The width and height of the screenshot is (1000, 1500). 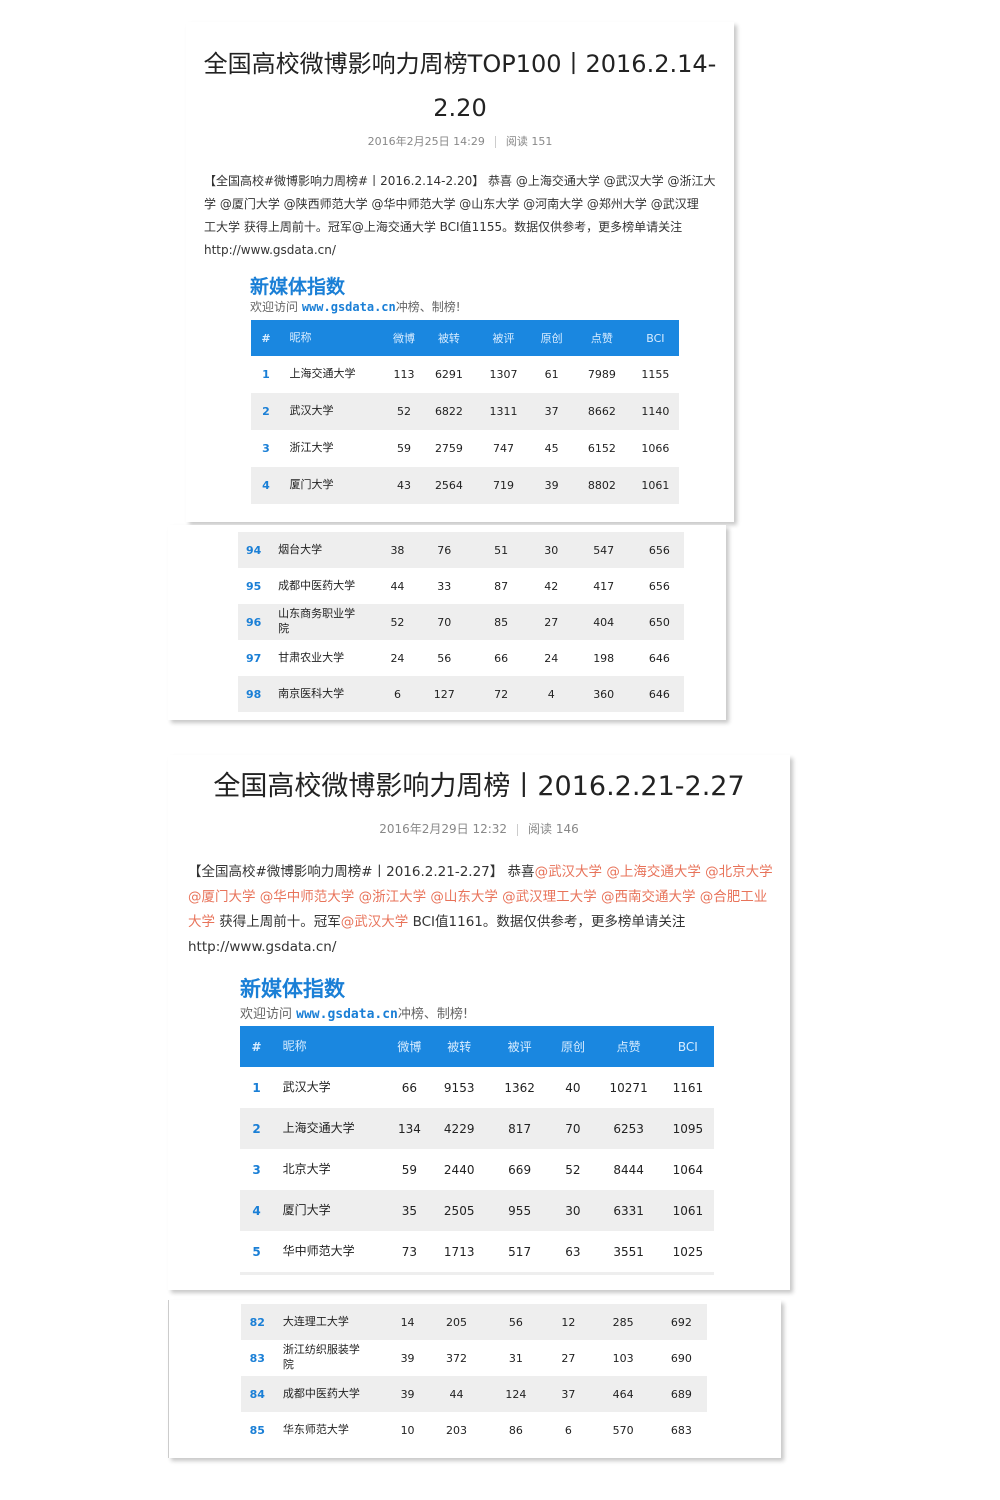 What do you see at coordinates (474, 1322) in the screenshot?
I see `table-row: 82 大连理工大学 14 205 56 12 285 692` at bounding box center [474, 1322].